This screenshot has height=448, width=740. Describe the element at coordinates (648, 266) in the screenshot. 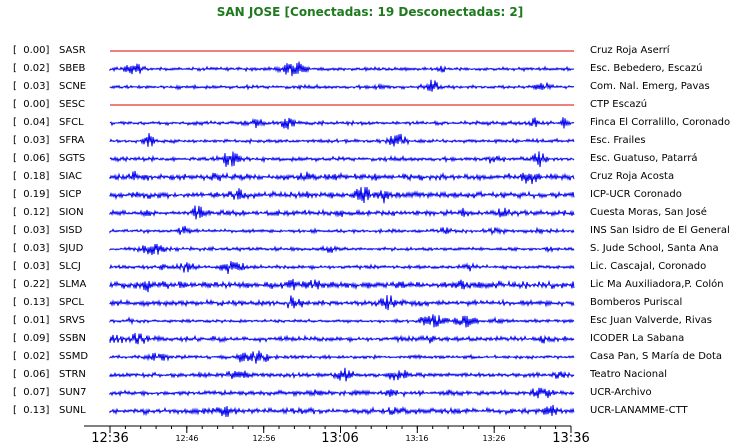

I see `station-site: Lic. Cascajal, Coronado` at that location.